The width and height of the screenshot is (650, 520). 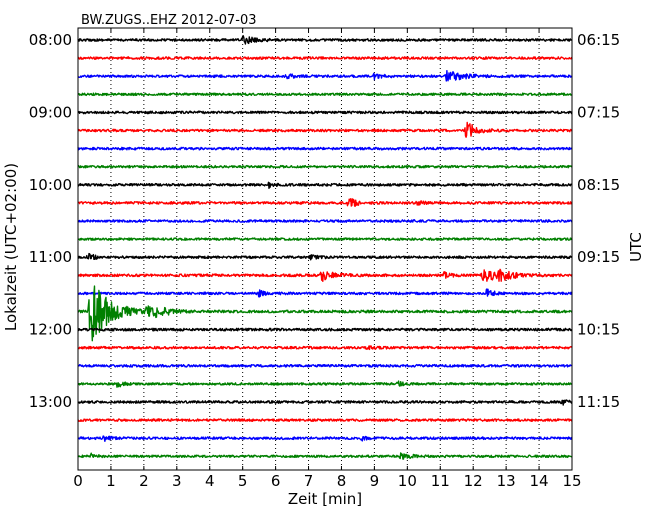 I want to click on x-tick-label: 13, so click(x=506, y=481).